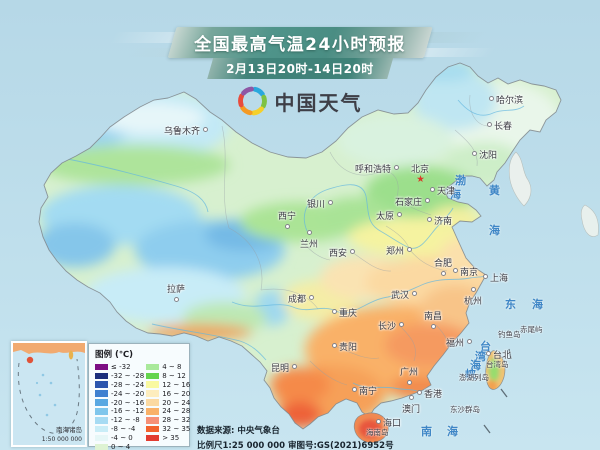  What do you see at coordinates (119, 411) in the screenshot?
I see `legend-item: -16 ~ -12` at bounding box center [119, 411].